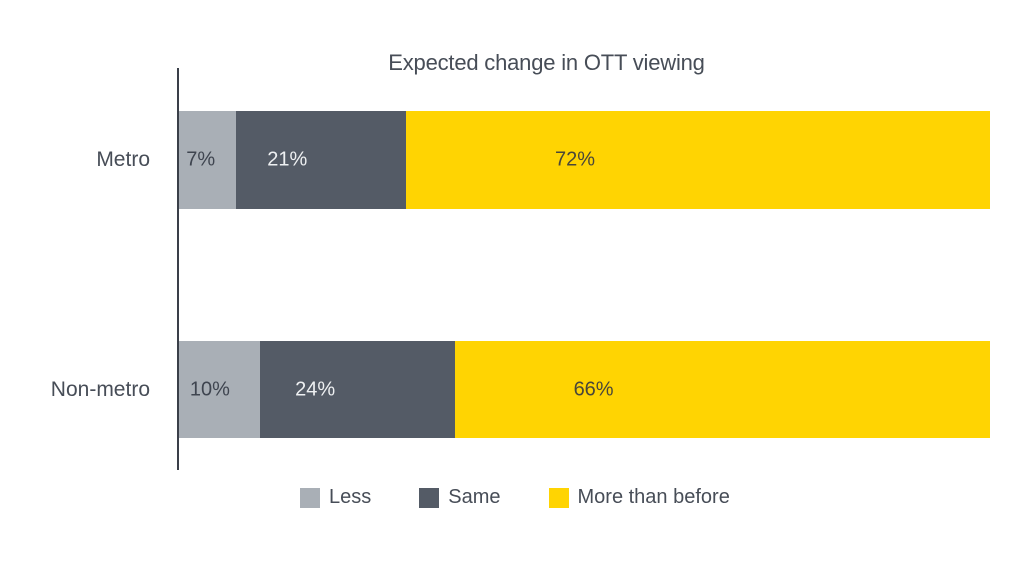 This screenshot has height=572, width=1024. I want to click on bar-track-metro: 7% 21% 72%, so click(584, 160).